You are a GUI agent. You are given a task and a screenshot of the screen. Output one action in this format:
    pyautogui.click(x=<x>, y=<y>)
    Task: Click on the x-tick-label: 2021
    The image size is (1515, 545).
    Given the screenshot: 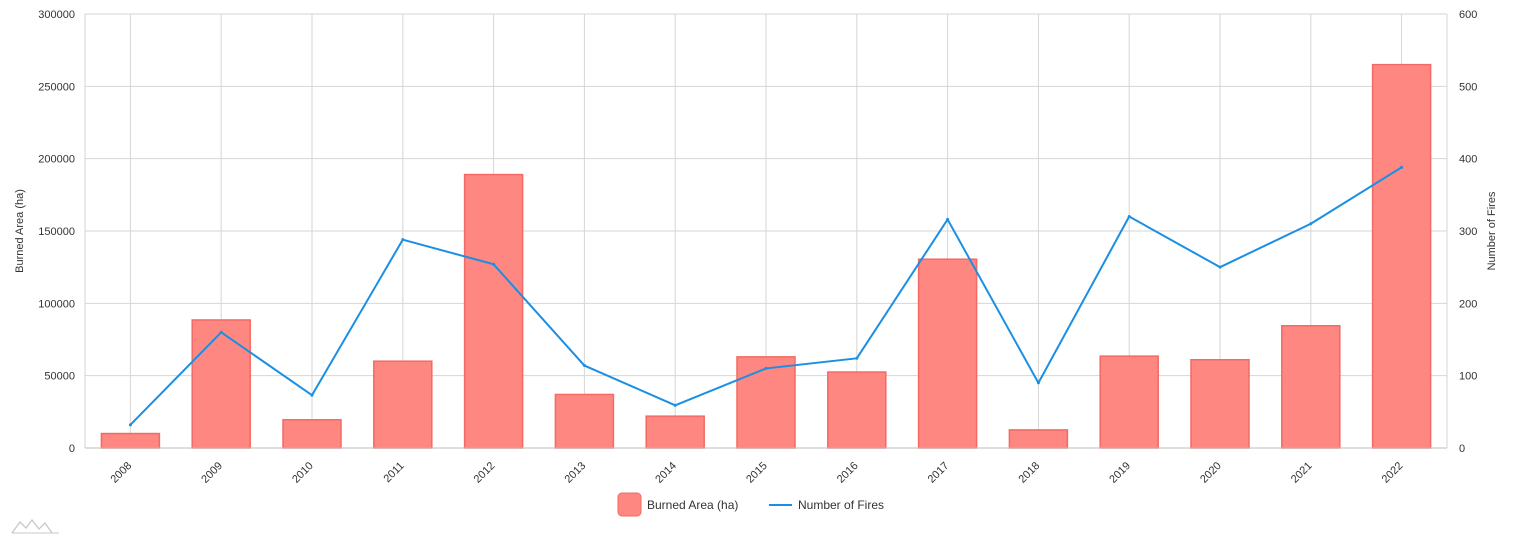 What is the action you would take?
    pyautogui.click(x=1302, y=473)
    